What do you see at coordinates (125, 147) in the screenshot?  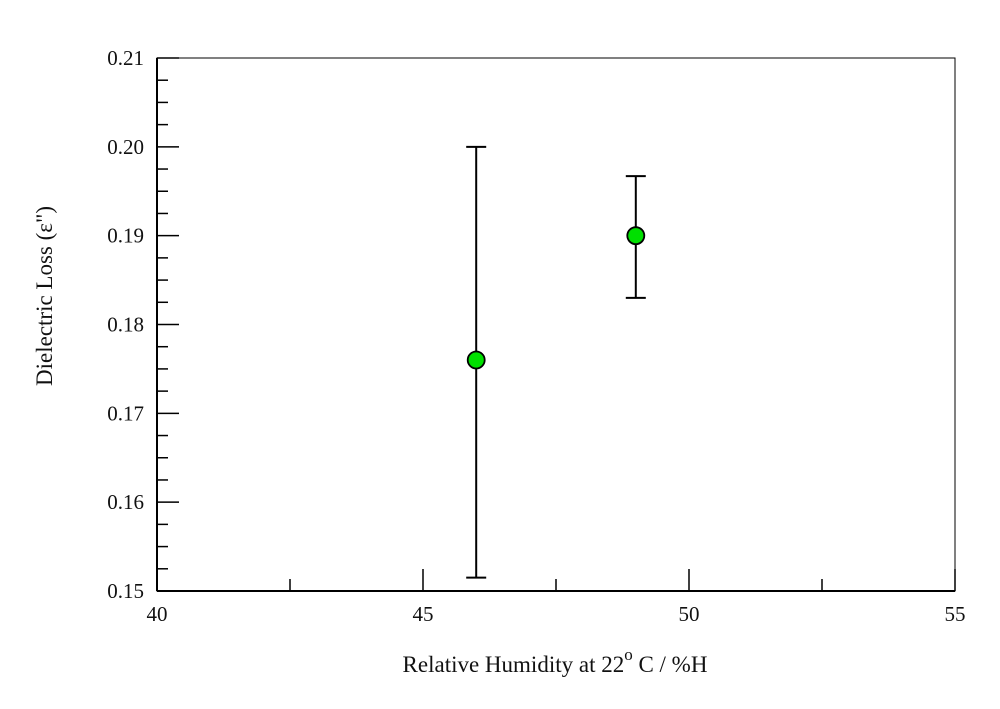 I see `y-tick-label: 0.20` at bounding box center [125, 147].